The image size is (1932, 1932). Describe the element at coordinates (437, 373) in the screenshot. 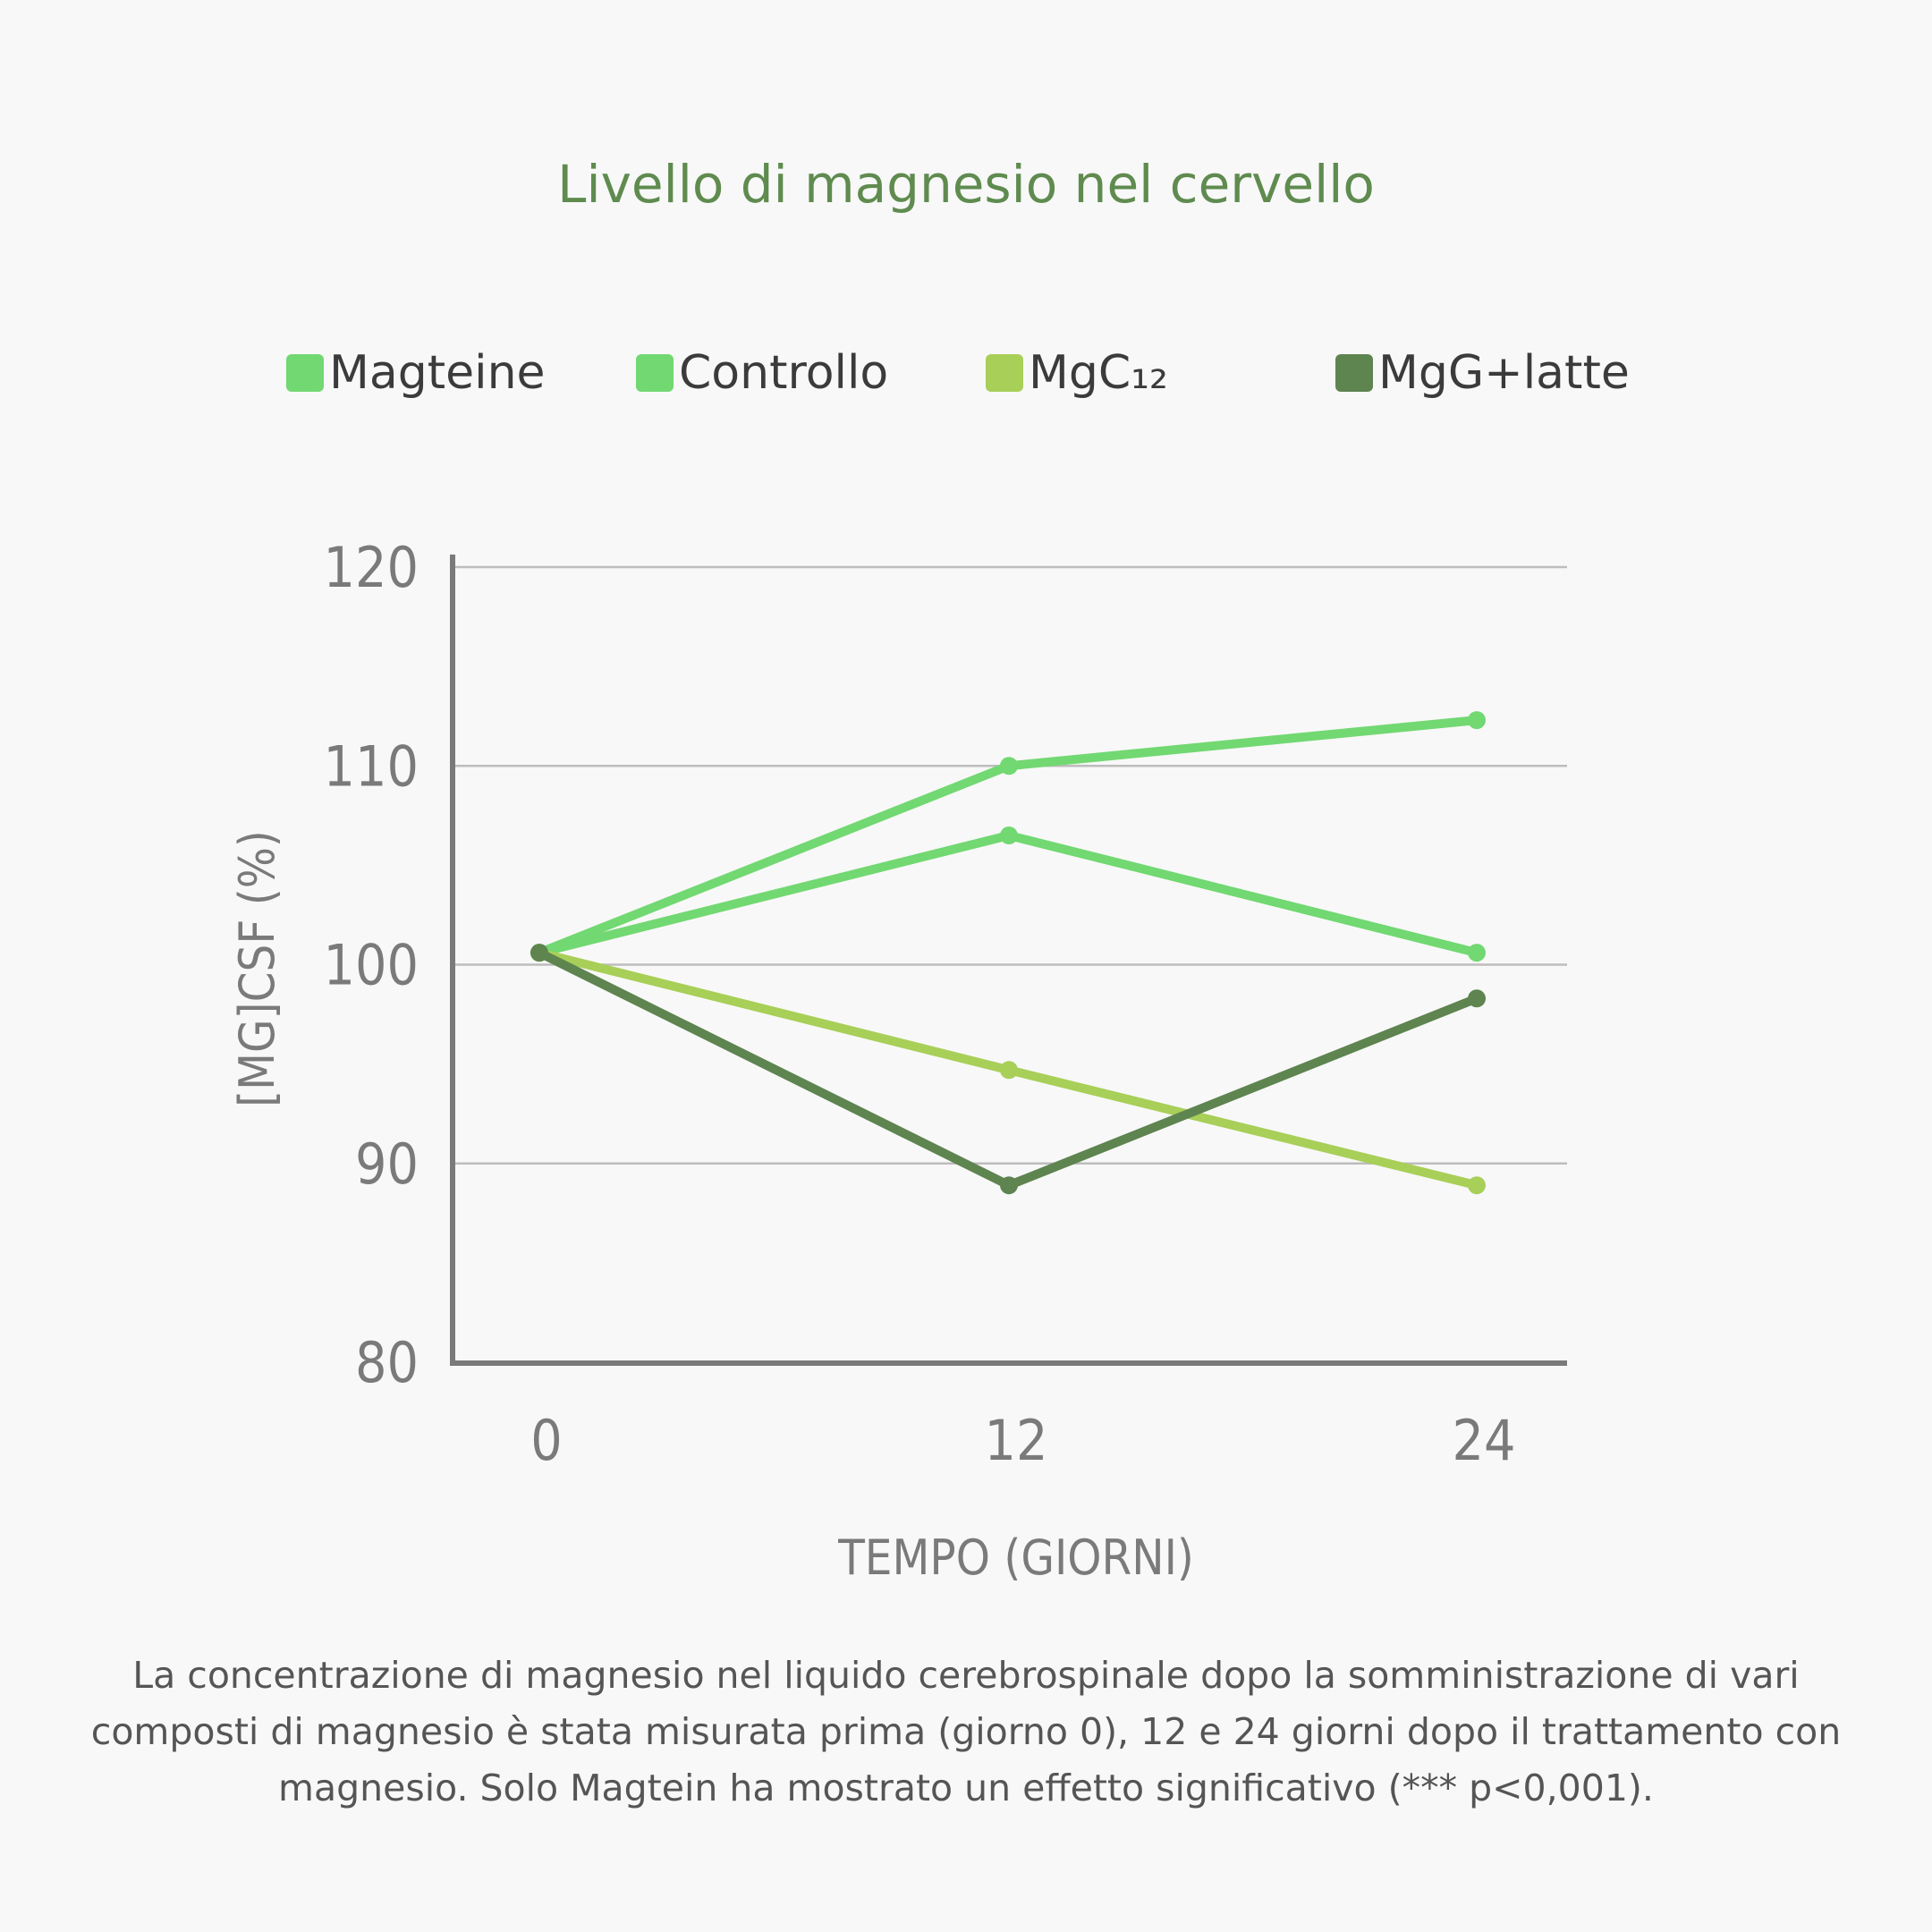

I see `legend-label-magteine: Magteine` at that location.